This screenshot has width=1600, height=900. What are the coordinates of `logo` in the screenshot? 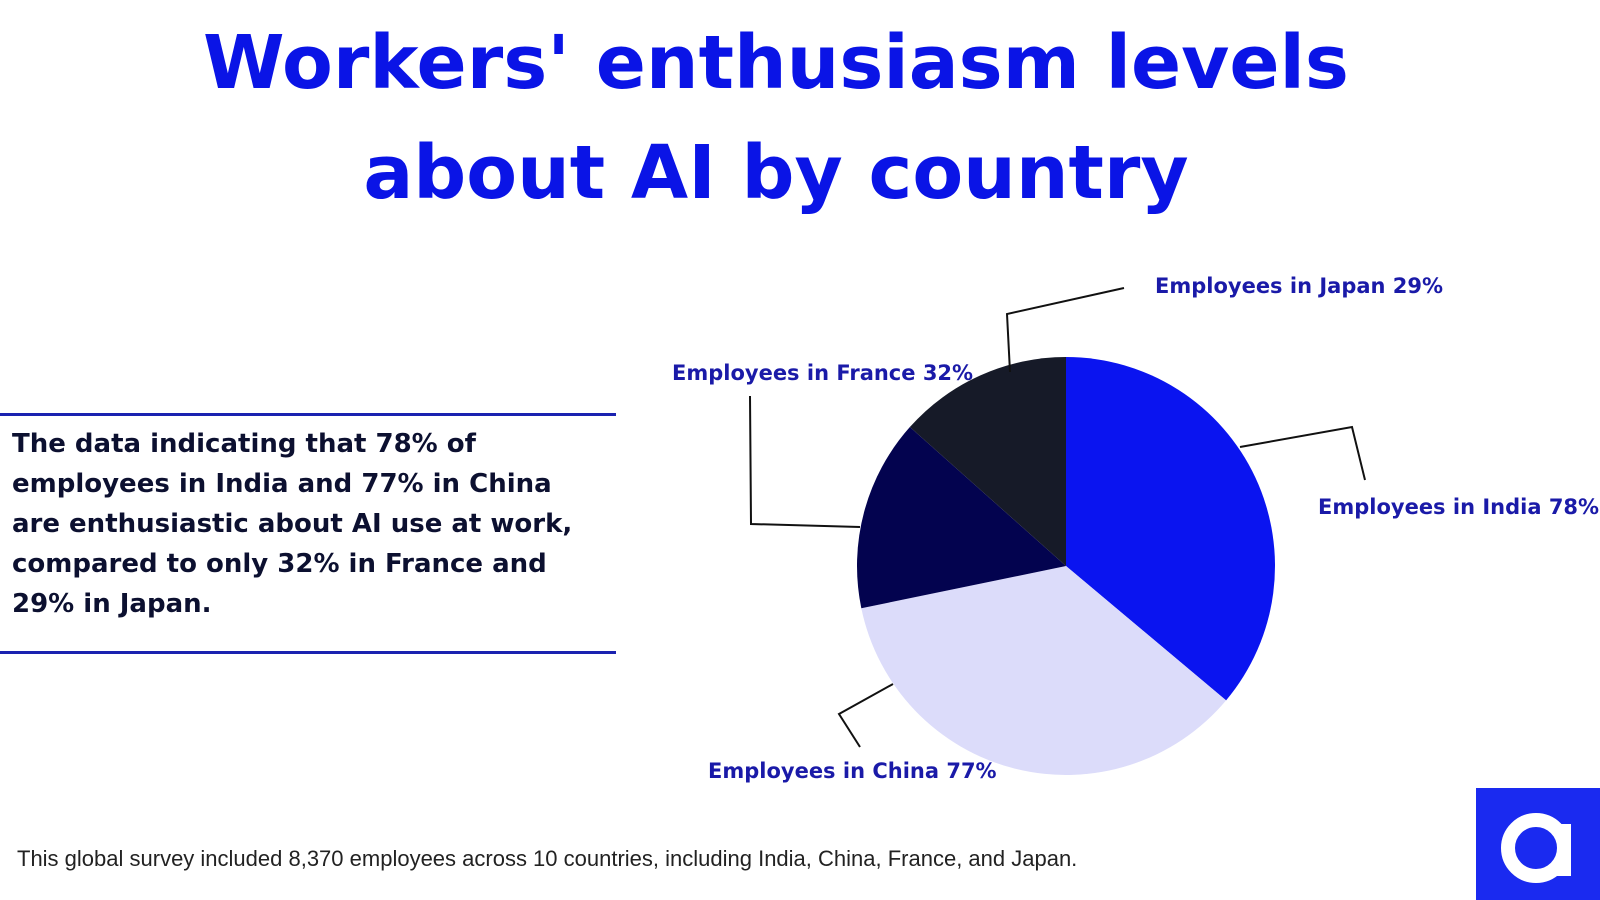 It's located at (1538, 844).